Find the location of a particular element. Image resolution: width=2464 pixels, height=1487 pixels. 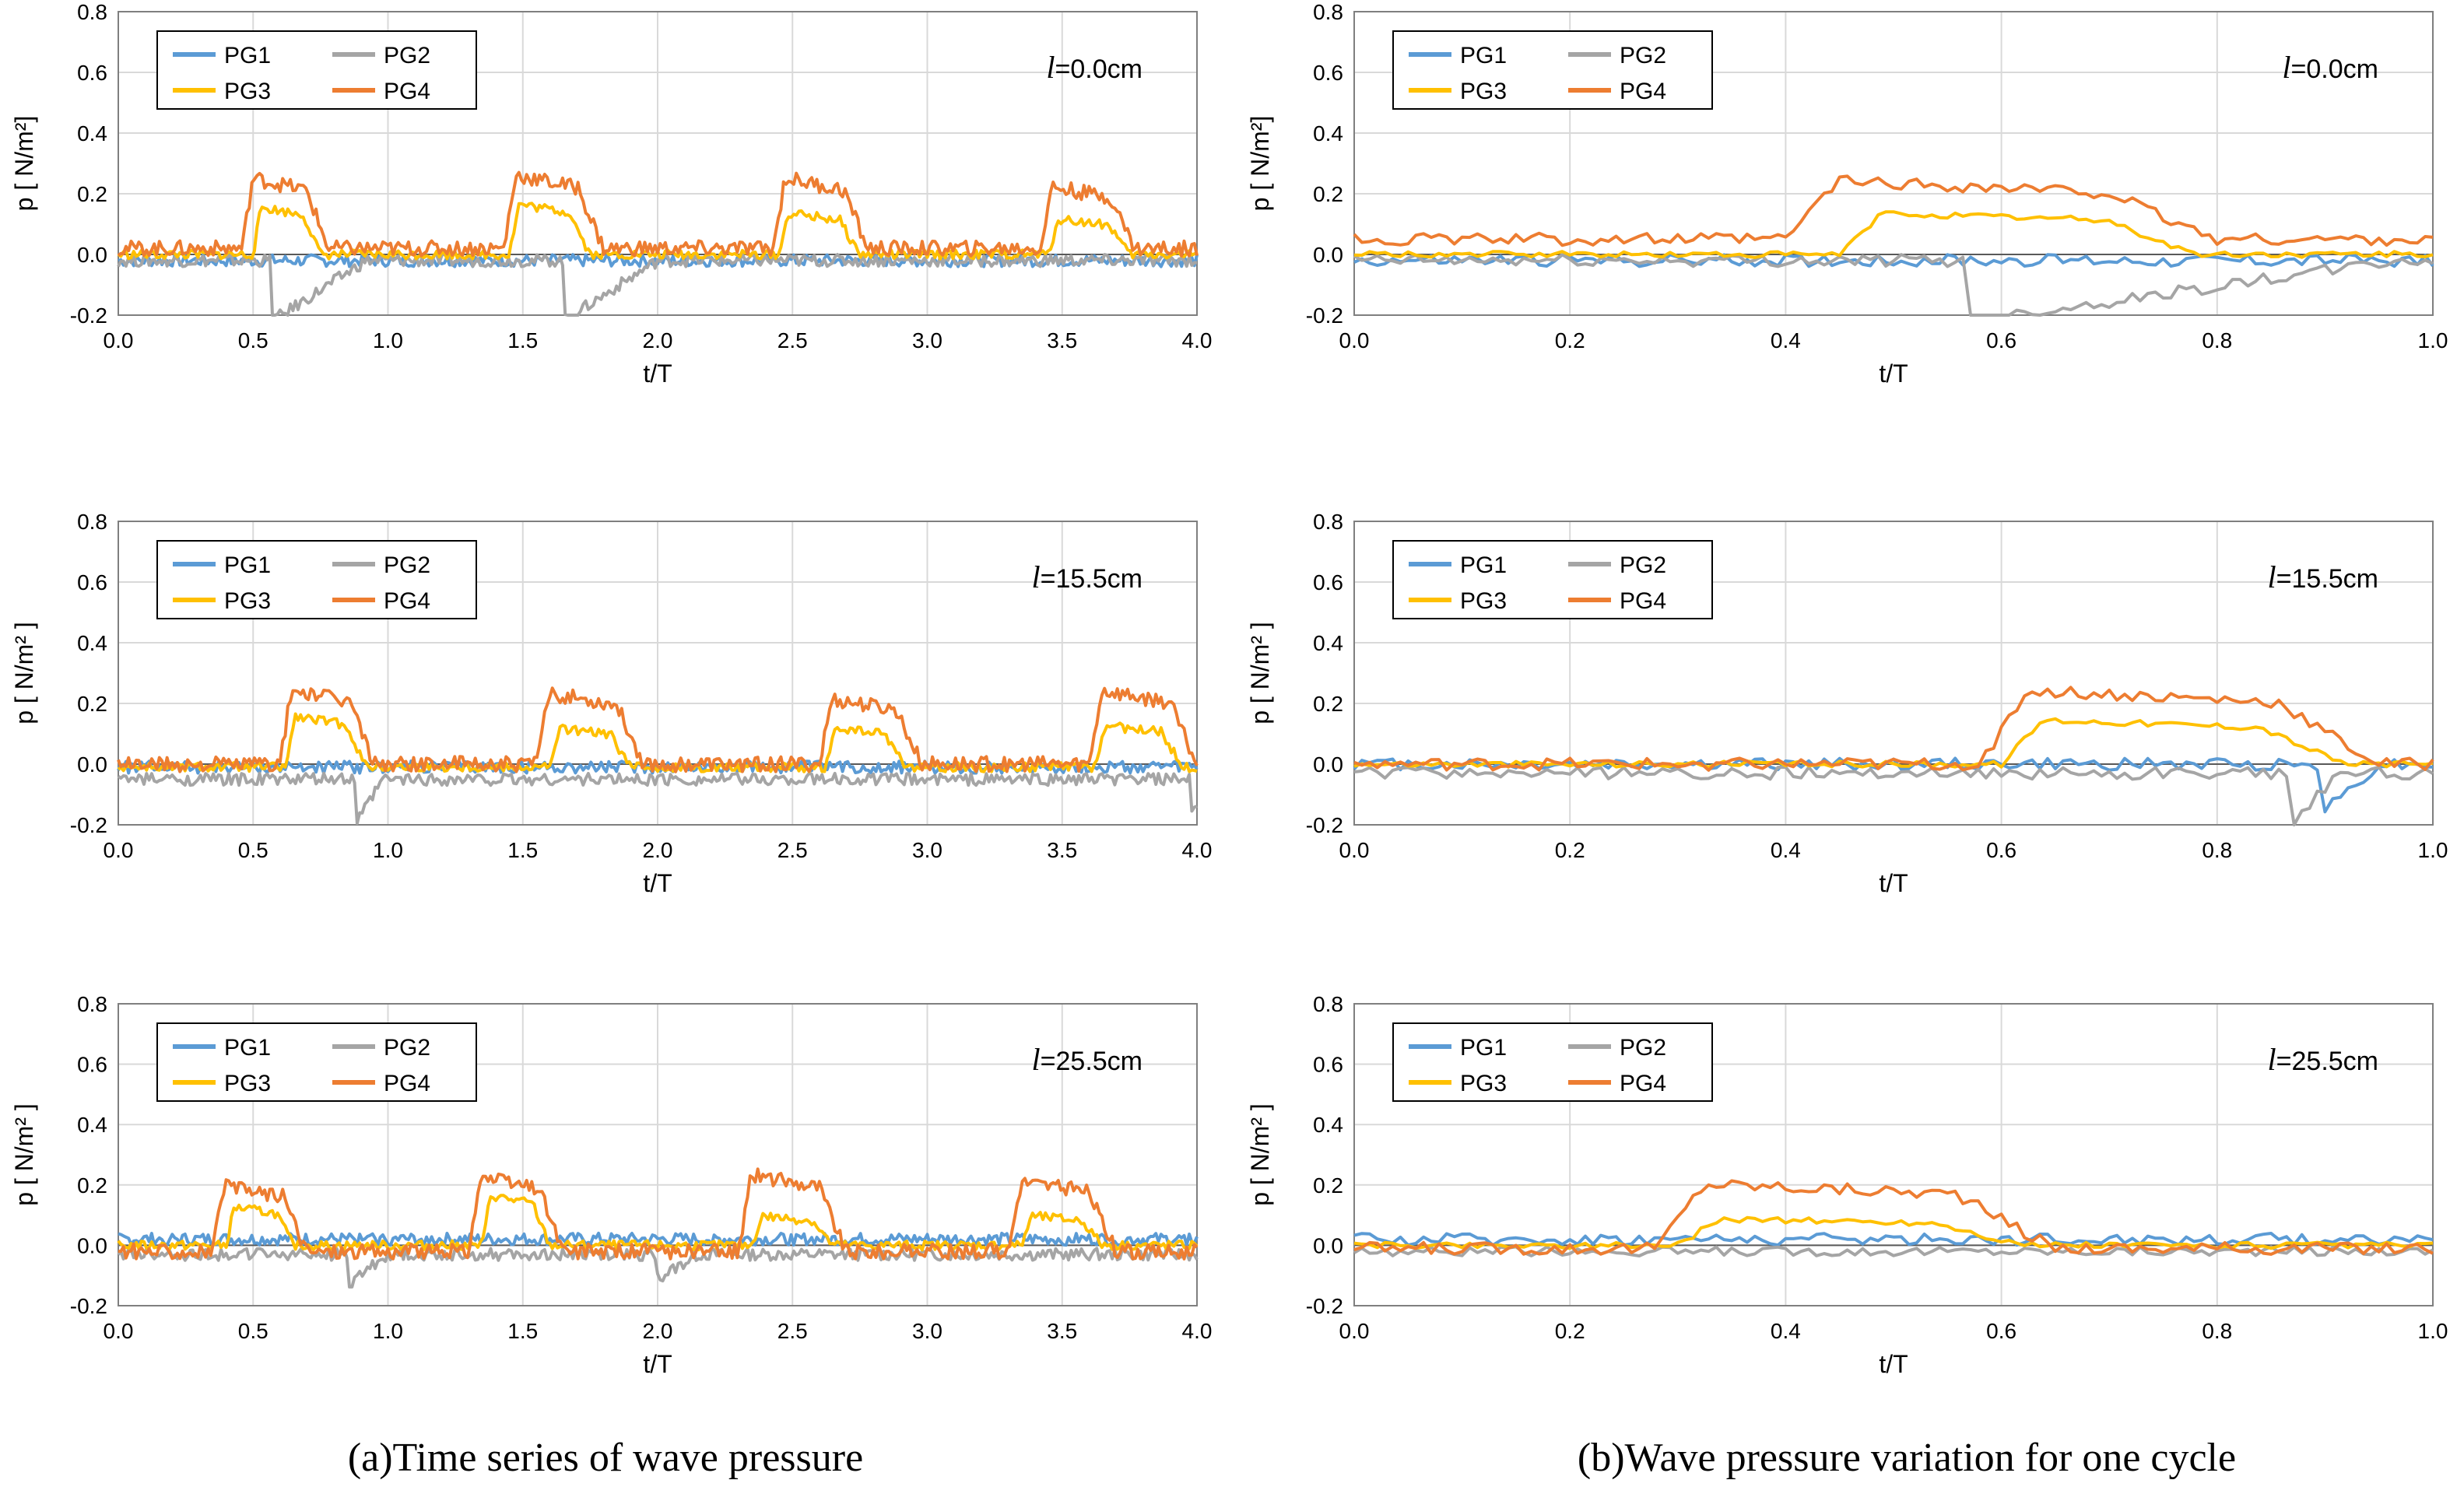

series-line-pg1 is located at coordinates (1893, 260).